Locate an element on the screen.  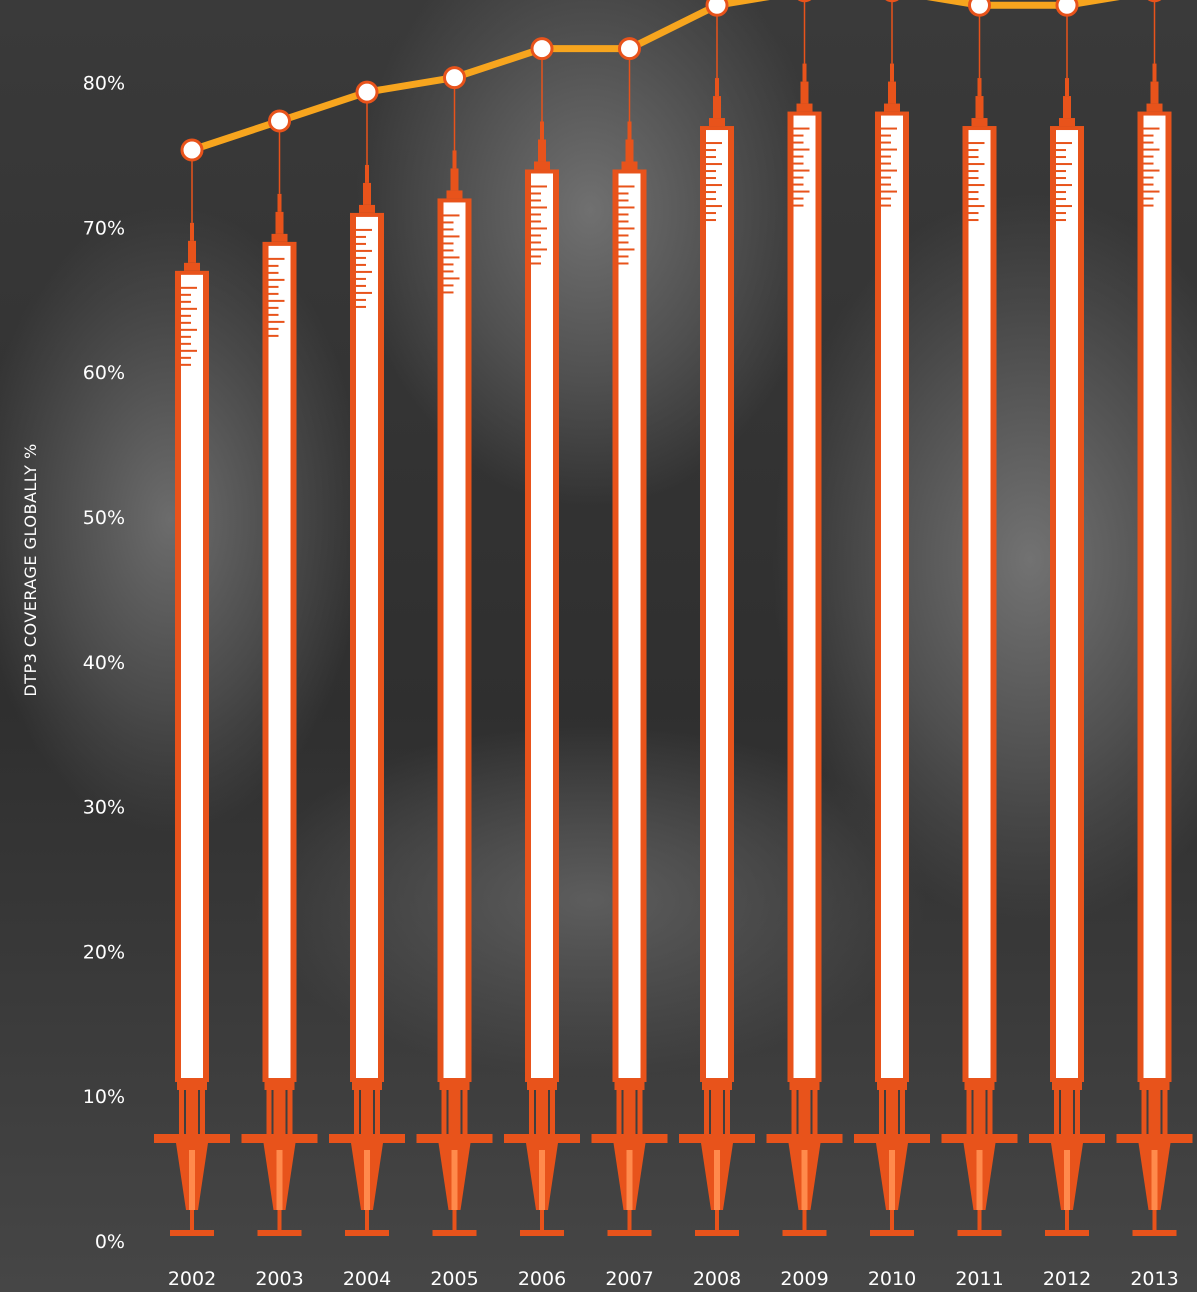
x-tick-label: 2008 is located at coordinates (717, 1279).